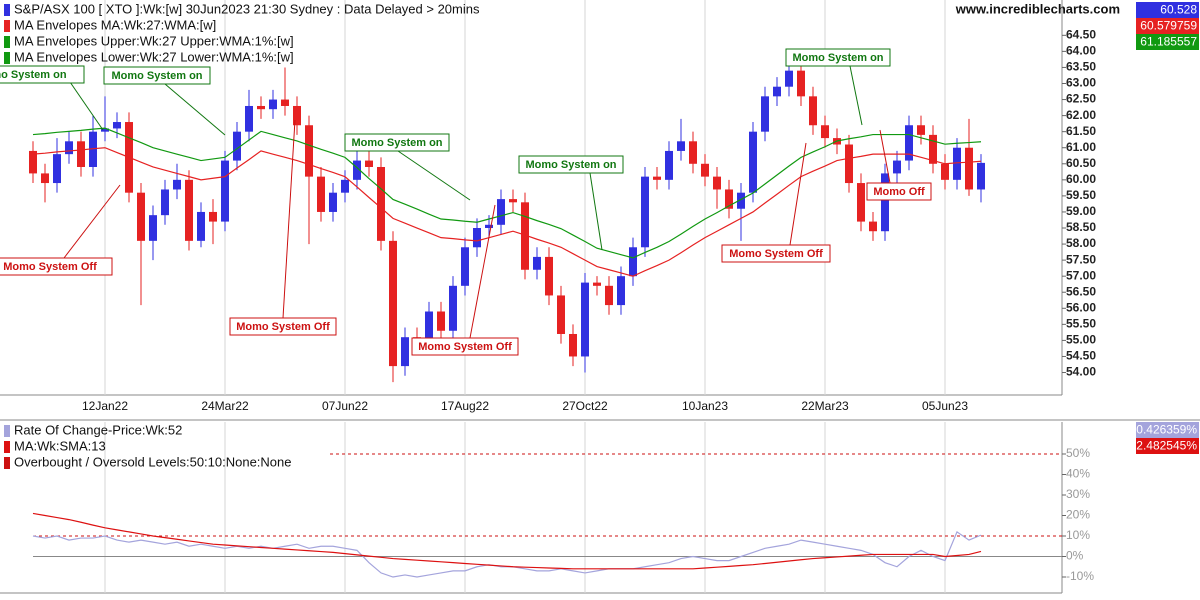 Image resolution: width=1200 pixels, height=600 pixels. I want to click on y-tick-label: 54.50, so click(1081, 356).